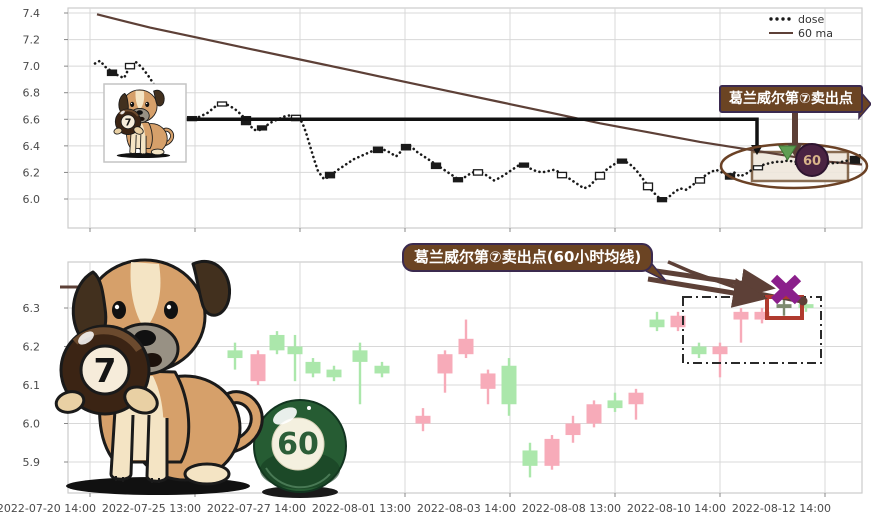  Describe the element at coordinates (571, 508) in the screenshot. I see `svg-text: 2022-08-08 13:00` at that location.